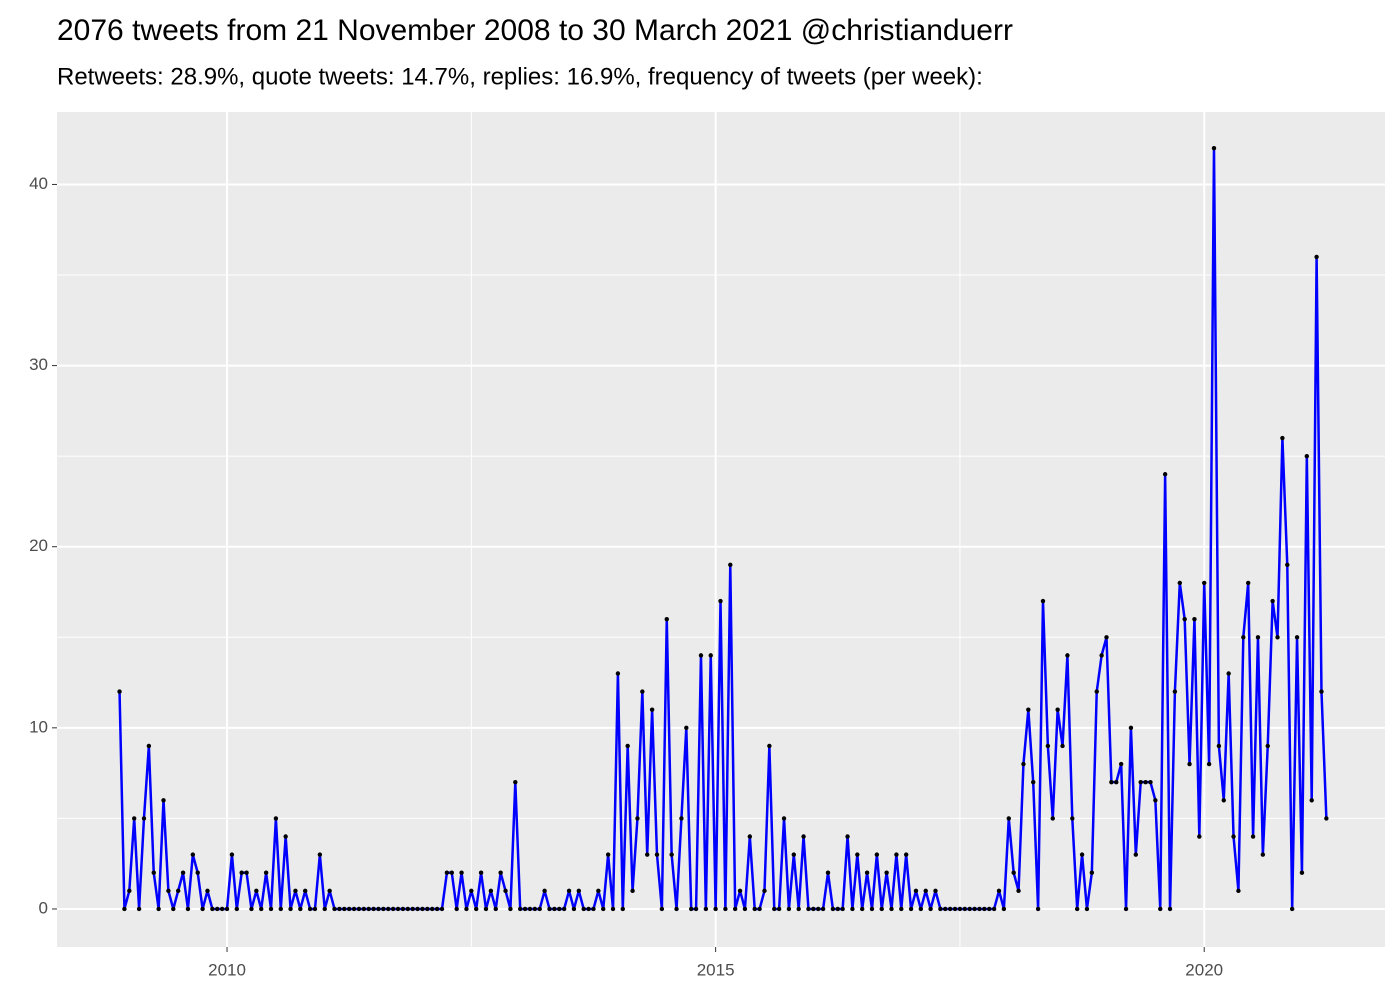 The height and width of the screenshot is (1000, 1400). Describe the element at coordinates (38, 183) in the screenshot. I see `y-tick-label: 40` at that location.